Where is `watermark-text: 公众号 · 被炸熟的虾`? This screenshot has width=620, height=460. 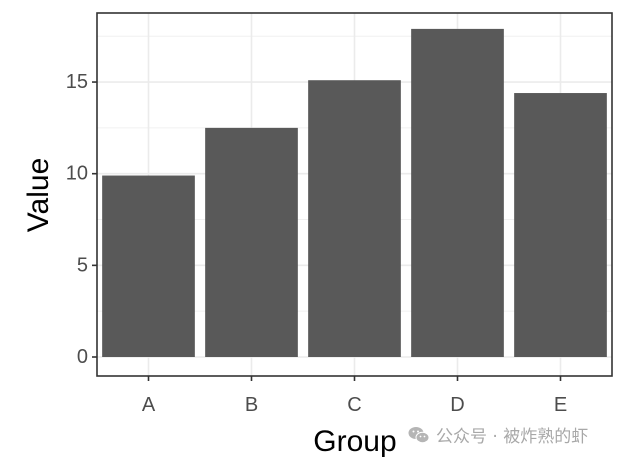
watermark-text: 公众号 · 被炸熟的虾 is located at coordinates (512, 437).